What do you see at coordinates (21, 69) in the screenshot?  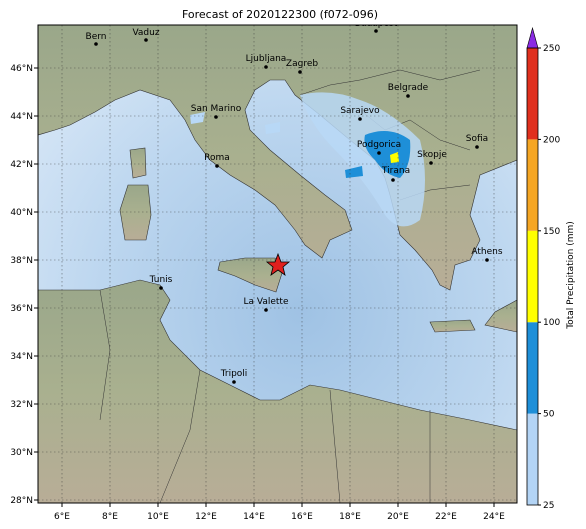 I see `y-tick-label: 46°N` at bounding box center [21, 69].